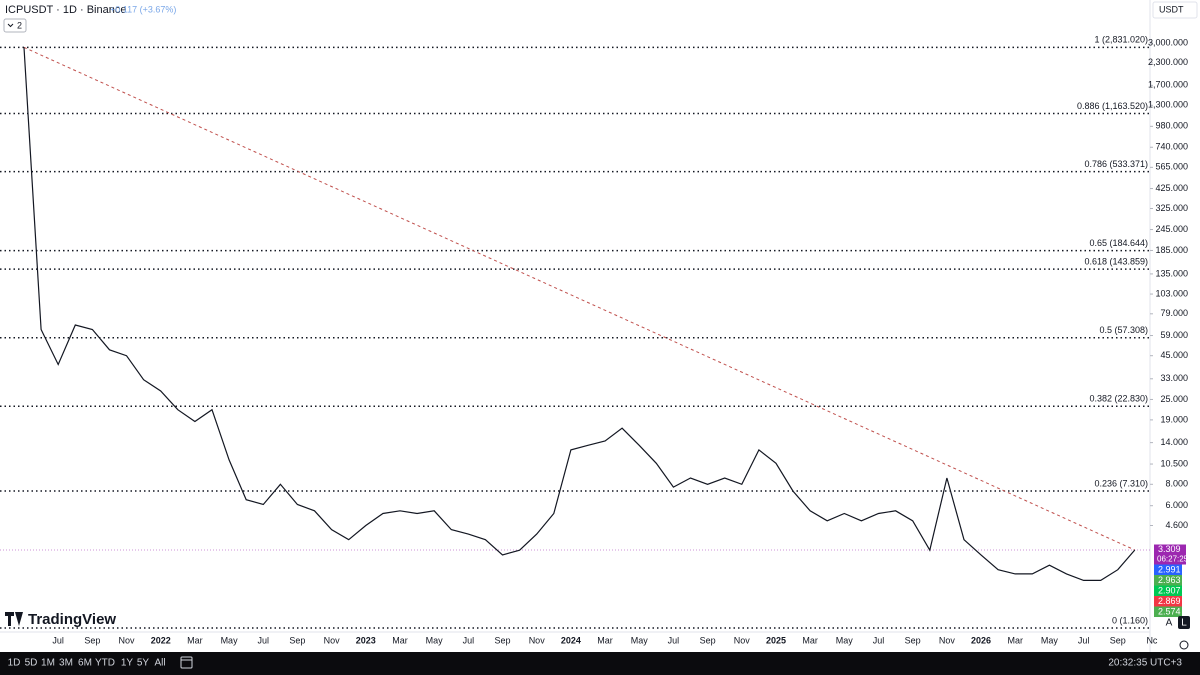 The width and height of the screenshot is (1200, 675). I want to click on fib-level-label: 1 (2,831.020), so click(1121, 40).